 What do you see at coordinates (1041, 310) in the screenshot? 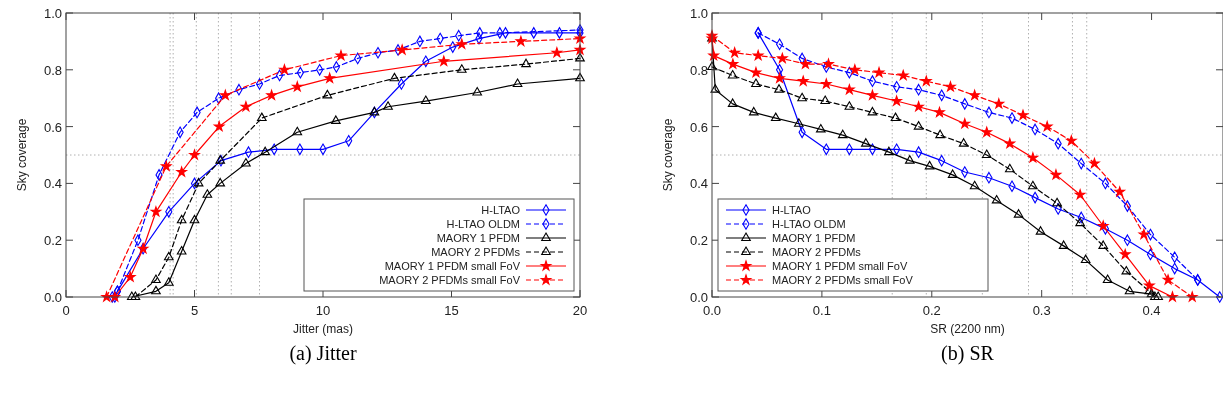
I see `x-tick-label: 0.3` at bounding box center [1041, 310].